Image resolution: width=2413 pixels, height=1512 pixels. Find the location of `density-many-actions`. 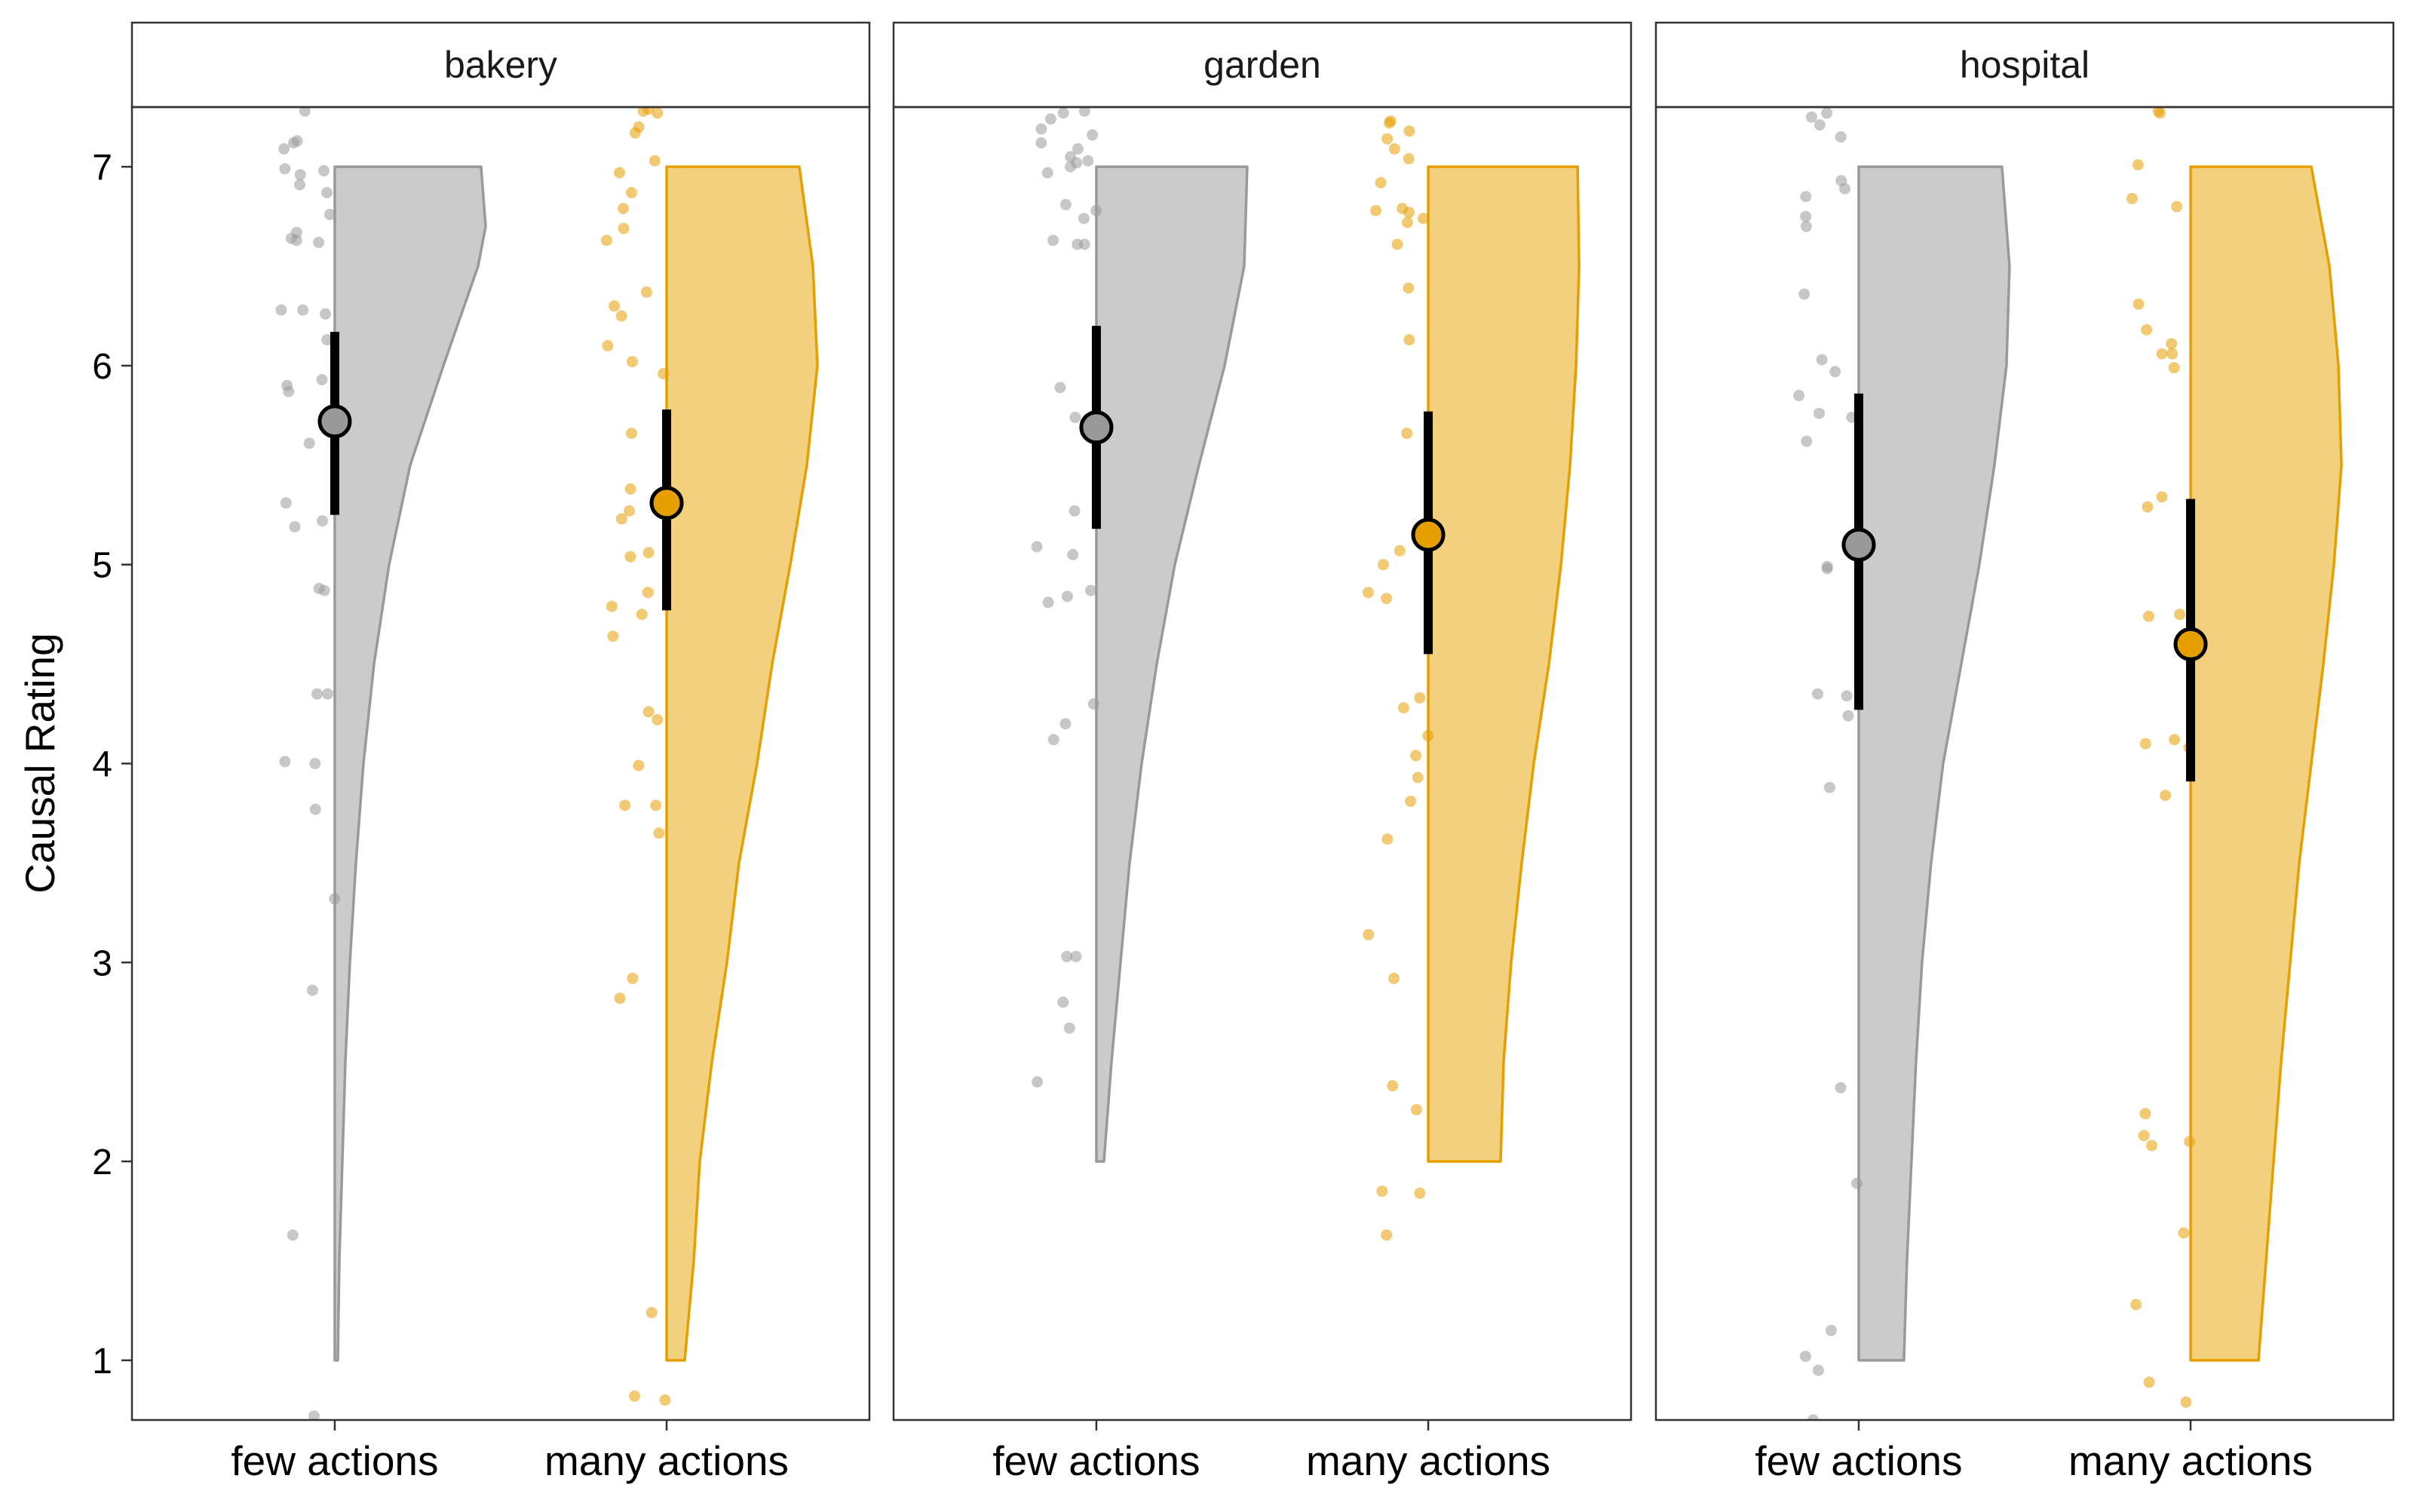

density-many-actions is located at coordinates (2266, 763).